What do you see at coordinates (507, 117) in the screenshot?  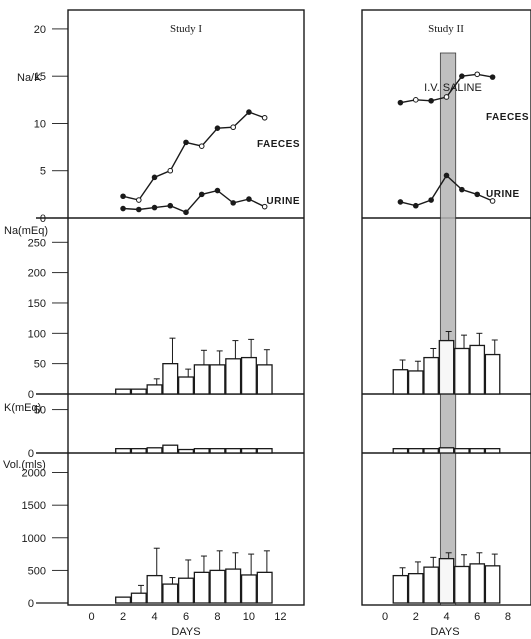 I see `series-label-study-2-0: FAECES` at bounding box center [507, 117].